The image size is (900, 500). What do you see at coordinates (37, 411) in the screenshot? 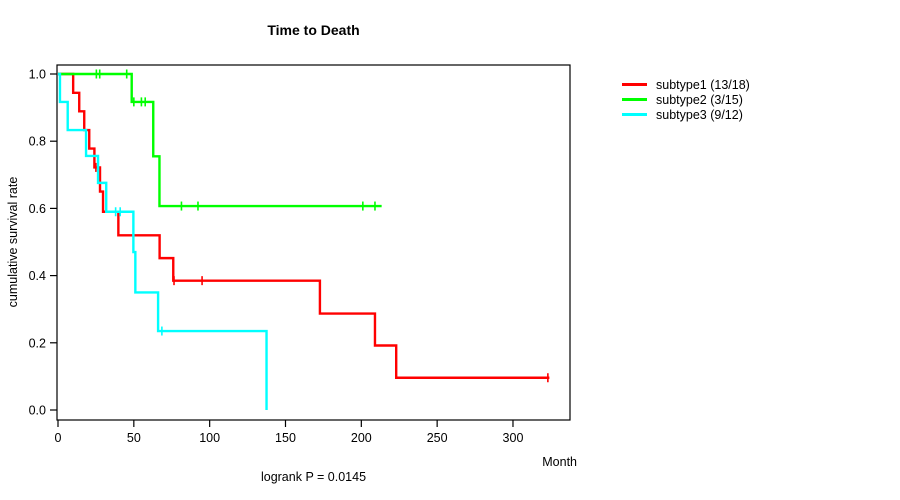
I see `y-tick-label: 0.0` at bounding box center [37, 411].